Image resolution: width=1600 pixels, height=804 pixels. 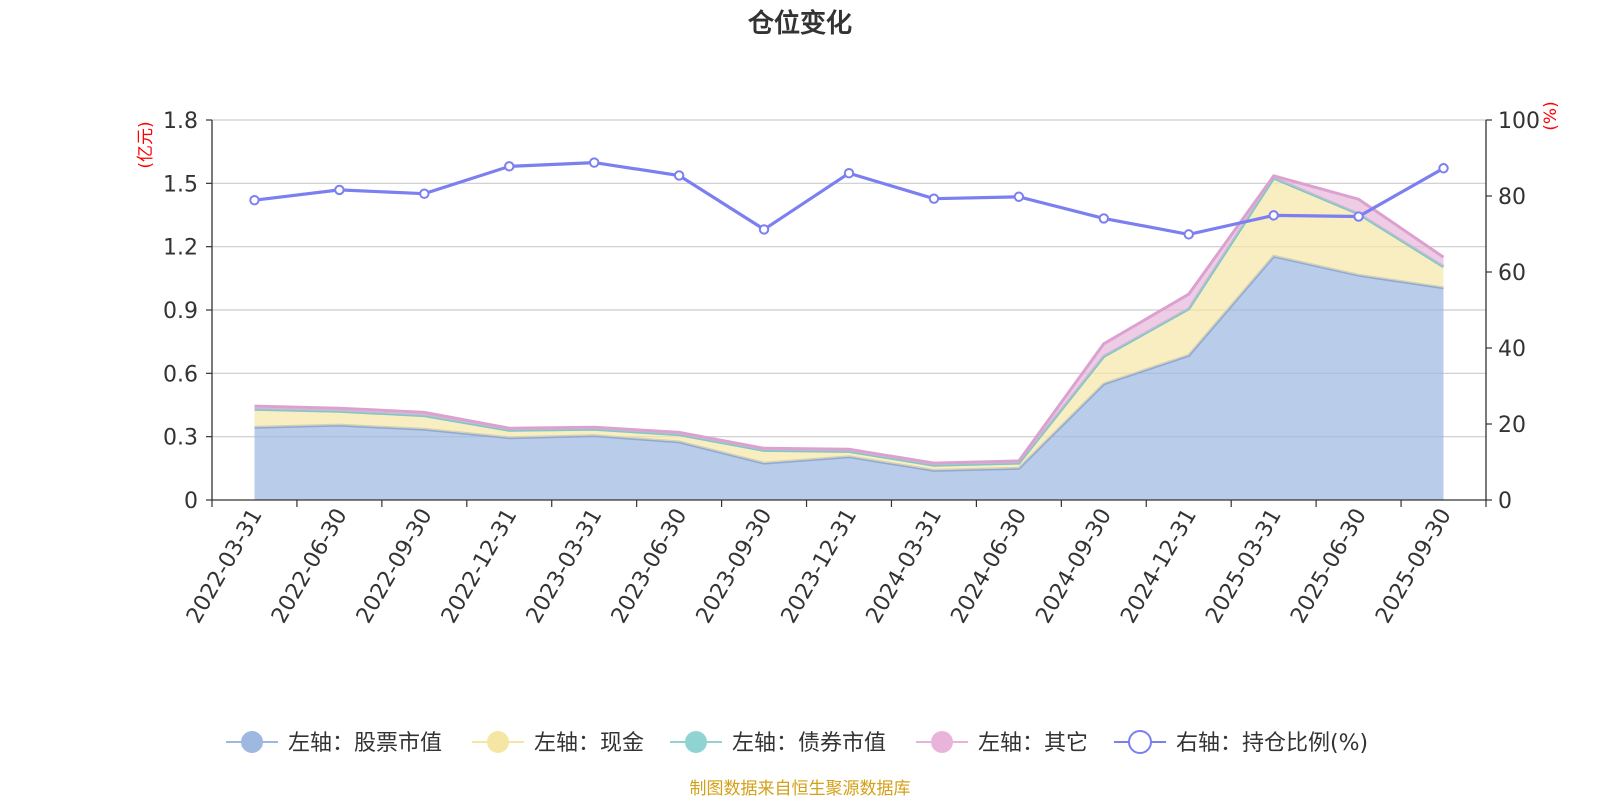 What do you see at coordinates (1512, 273) in the screenshot?
I see `right-tick-label: 60` at bounding box center [1512, 273].